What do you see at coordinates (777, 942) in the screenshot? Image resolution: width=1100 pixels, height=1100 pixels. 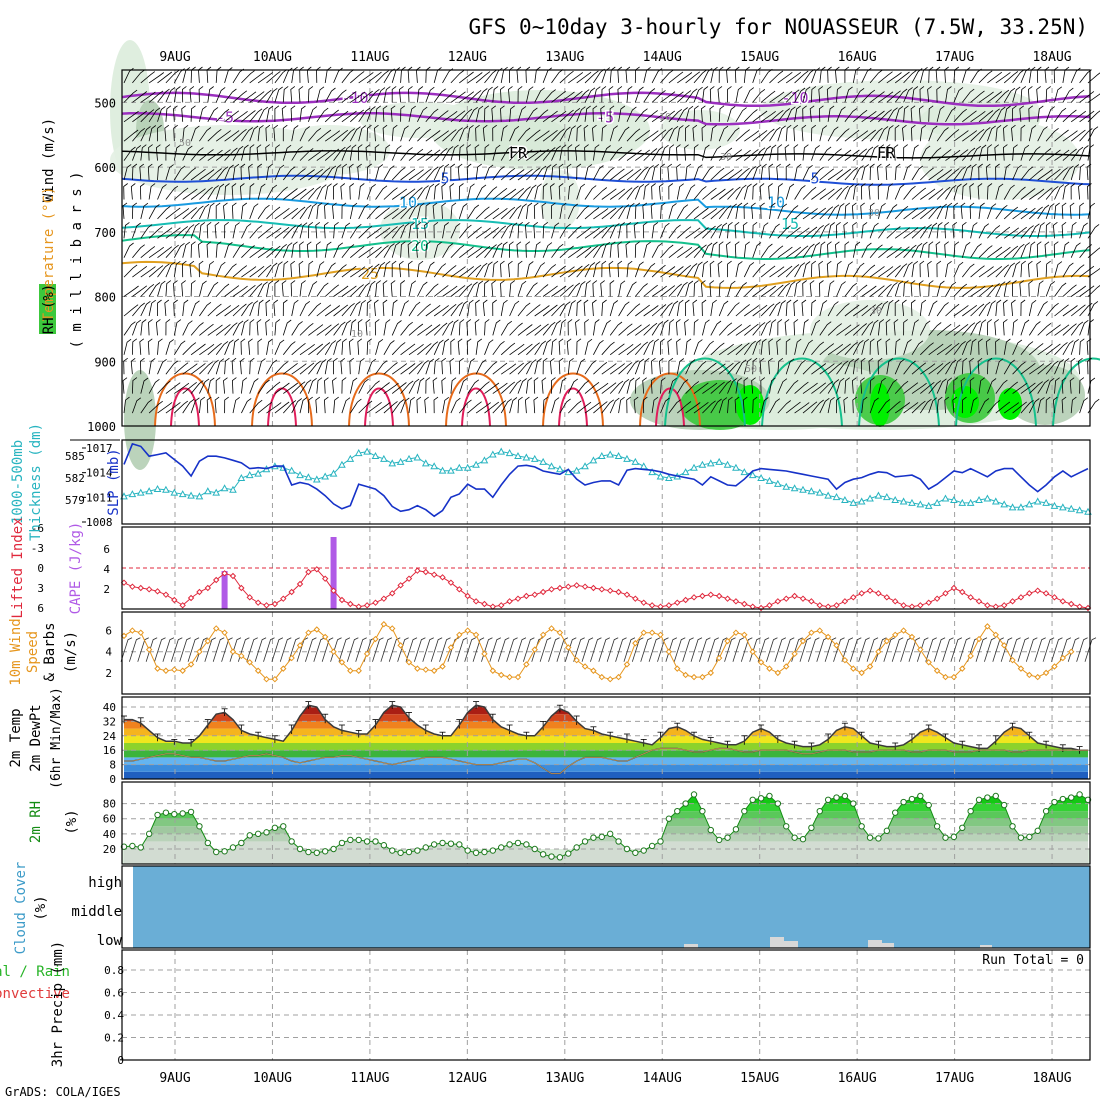 I see `low-cloud-bar` at bounding box center [777, 942].